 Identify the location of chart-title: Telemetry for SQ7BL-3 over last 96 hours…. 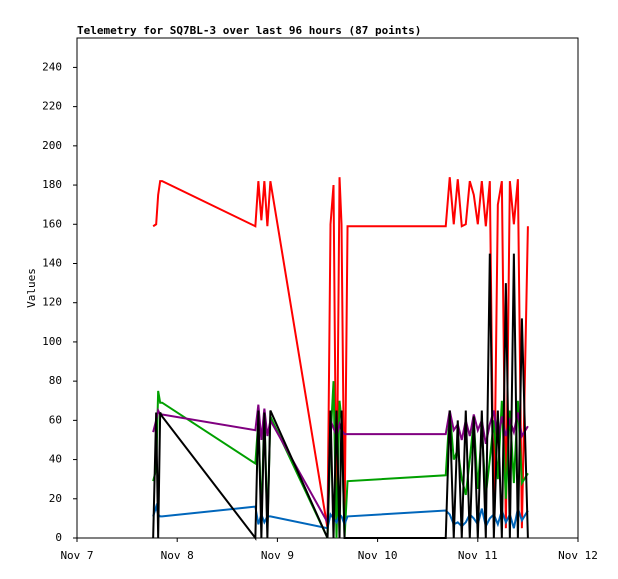
(249, 30).